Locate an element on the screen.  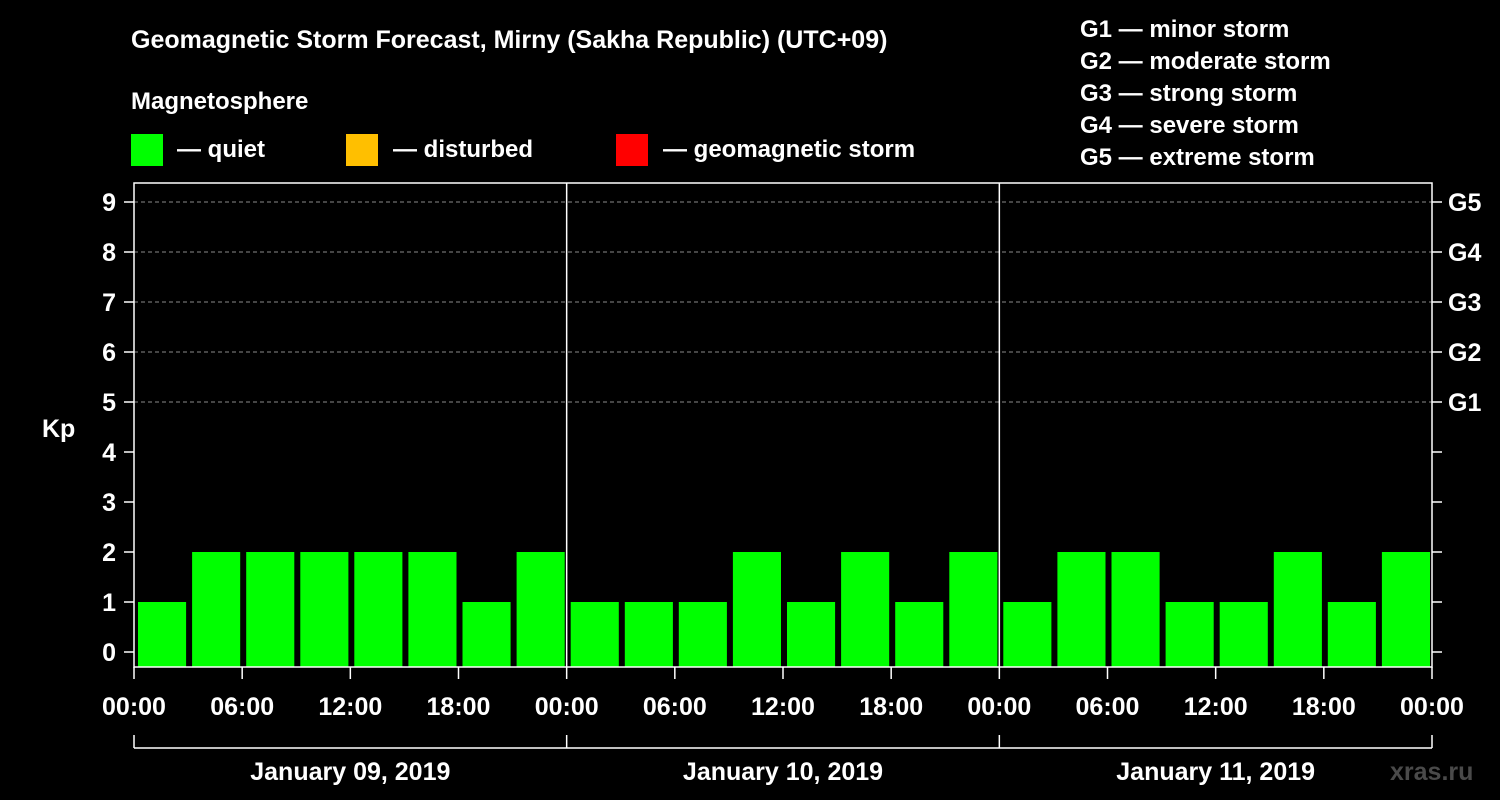
bars is located at coordinates (784, 609).